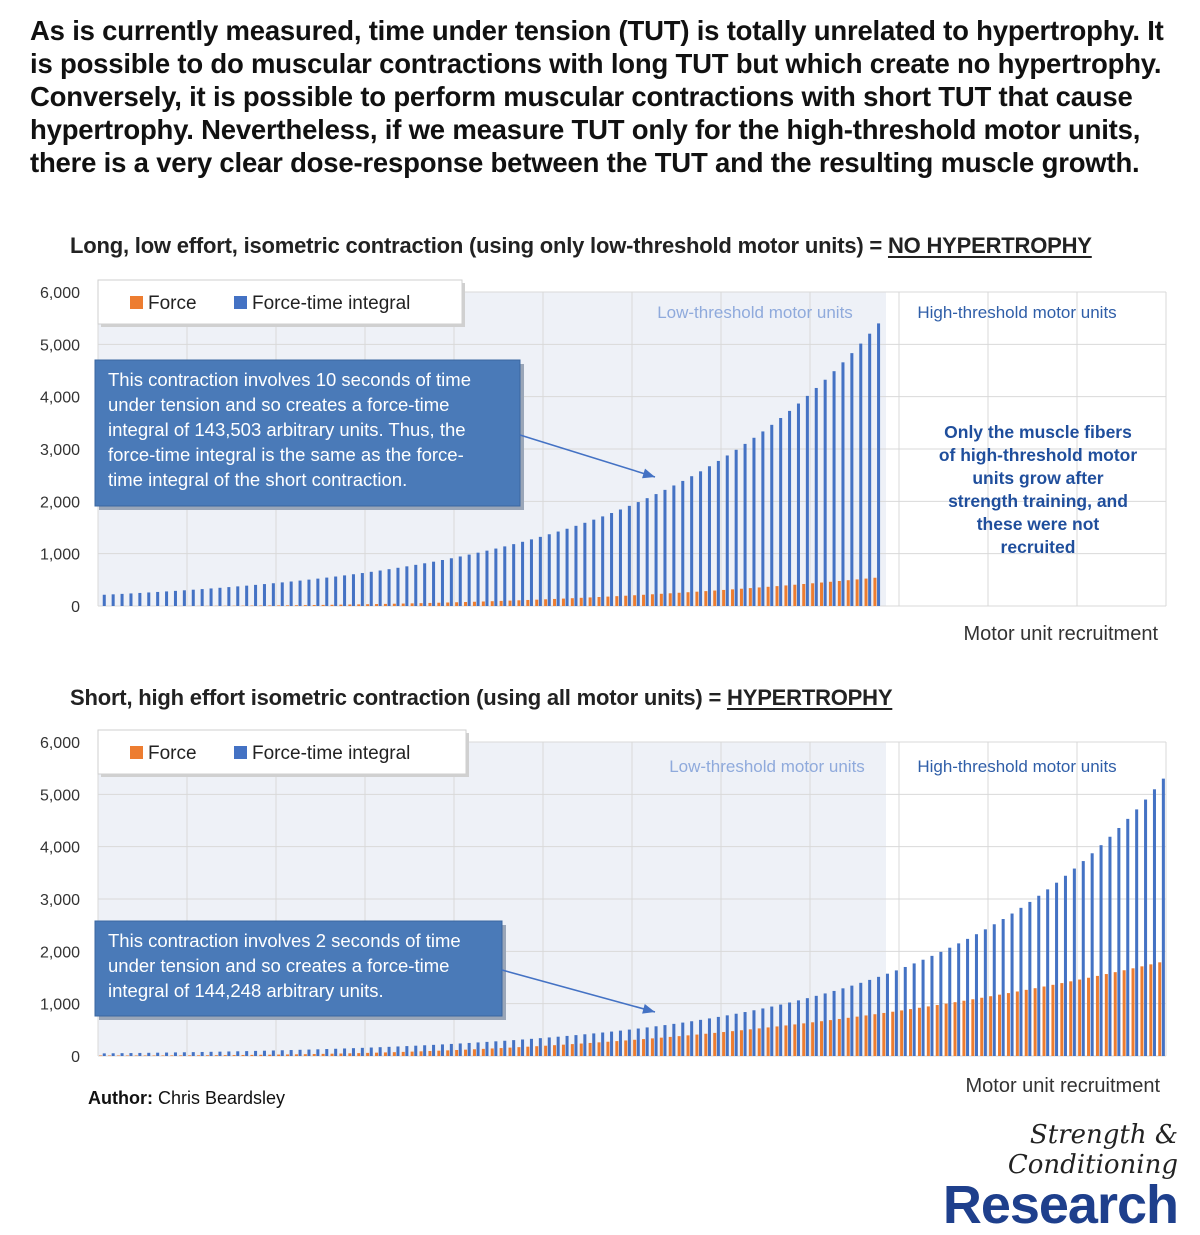 This screenshot has height=1235, width=1200. Describe the element at coordinates (1062, 1086) in the screenshot. I see `x-axis-label: Motor unit recruitment` at that location.